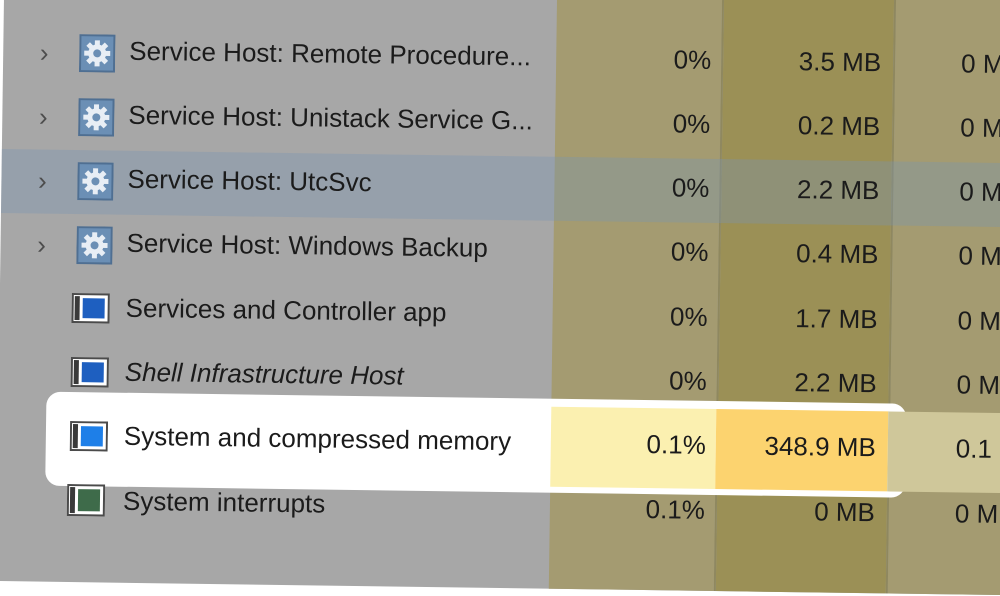  Describe the element at coordinates (249, 180) in the screenshot. I see `process-name: Service Host: UtcSvc` at that location.